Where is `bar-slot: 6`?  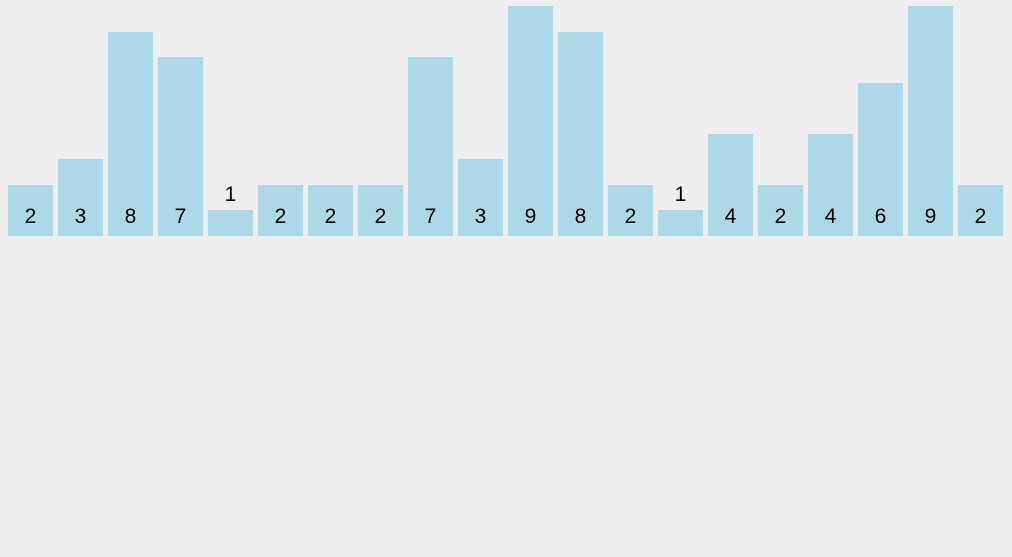 bar-slot: 6 is located at coordinates (880, 118).